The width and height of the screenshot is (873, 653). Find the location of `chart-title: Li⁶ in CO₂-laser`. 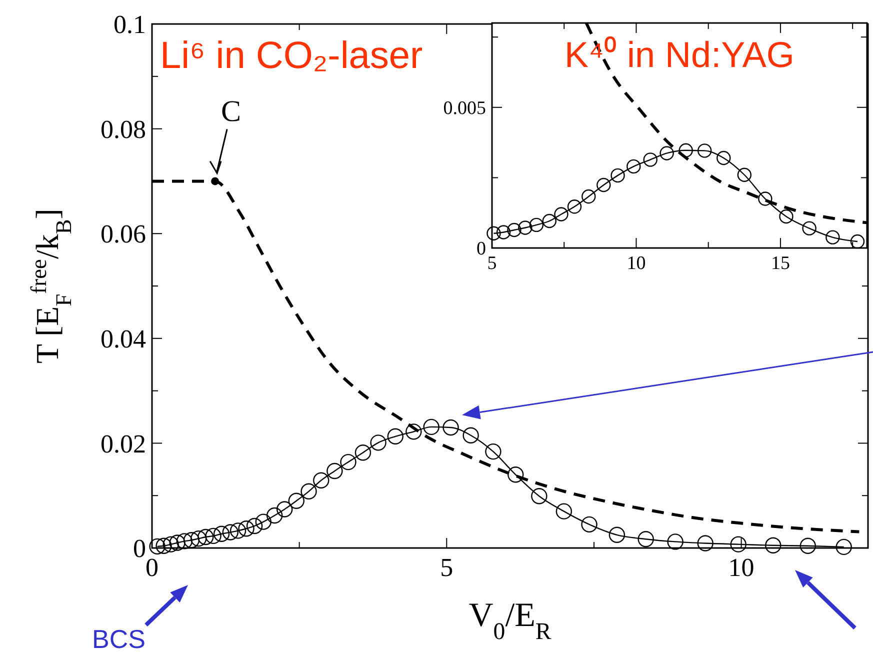

chart-title: Li⁶ in CO₂-laser is located at coordinates (292, 56).